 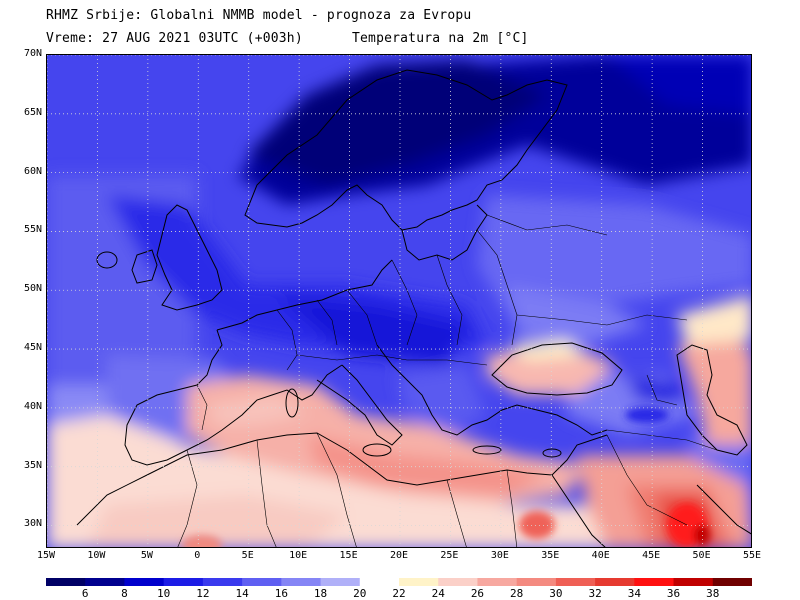 I want to click on lon-tick-label: 40E, so click(x=600, y=555).